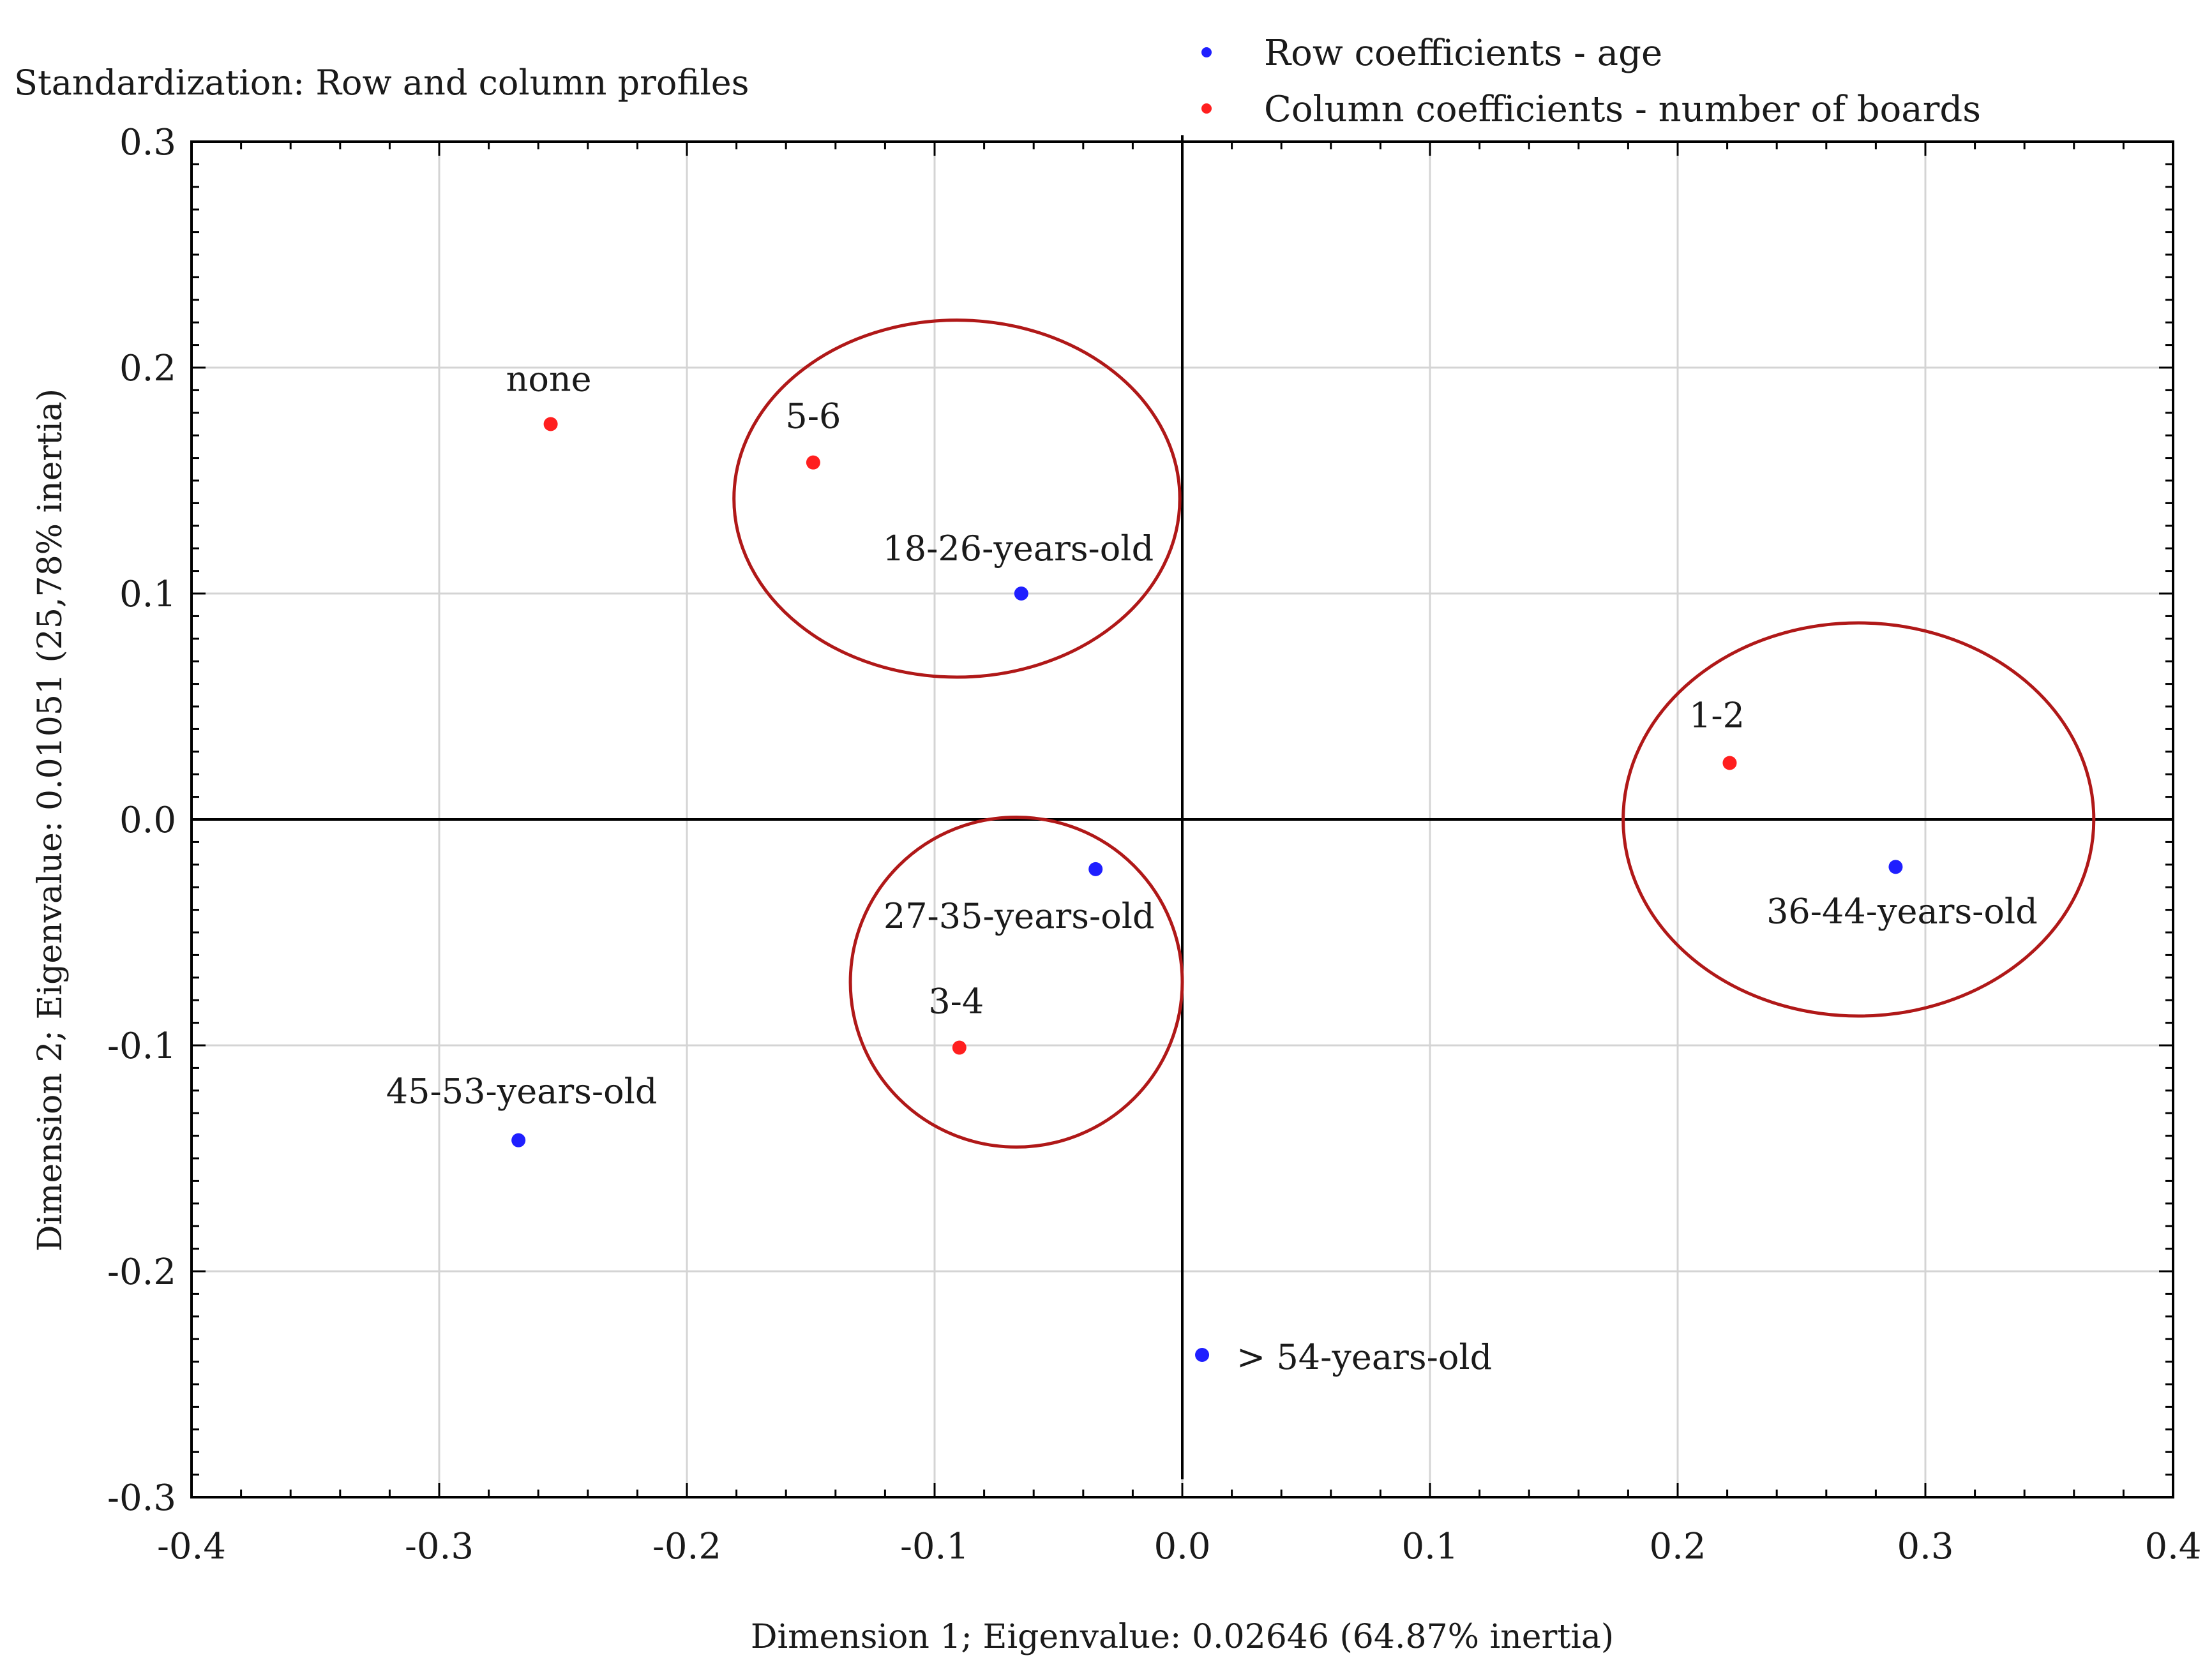 This screenshot has height=1674, width=2212. What do you see at coordinates (1018, 549) in the screenshot?
I see `label-18-26-years-old: 18-26-years-old` at bounding box center [1018, 549].